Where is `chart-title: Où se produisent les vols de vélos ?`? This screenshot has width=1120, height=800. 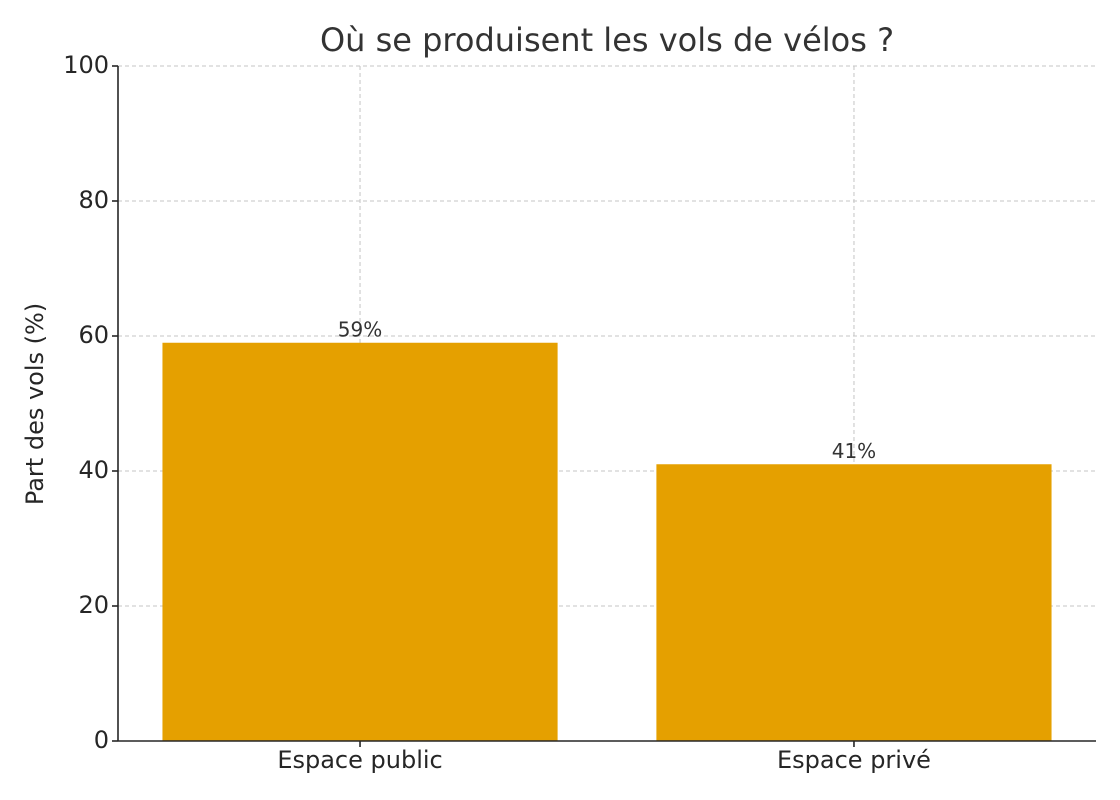 chart-title: Où se produisent les vols de vélos ? is located at coordinates (607, 40).